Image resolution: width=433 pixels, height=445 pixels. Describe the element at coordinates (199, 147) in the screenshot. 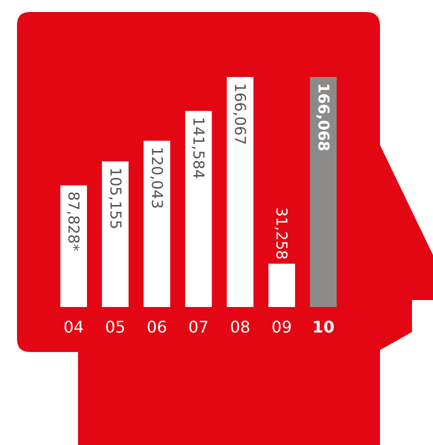

I see `data-label: 141,584` at that location.